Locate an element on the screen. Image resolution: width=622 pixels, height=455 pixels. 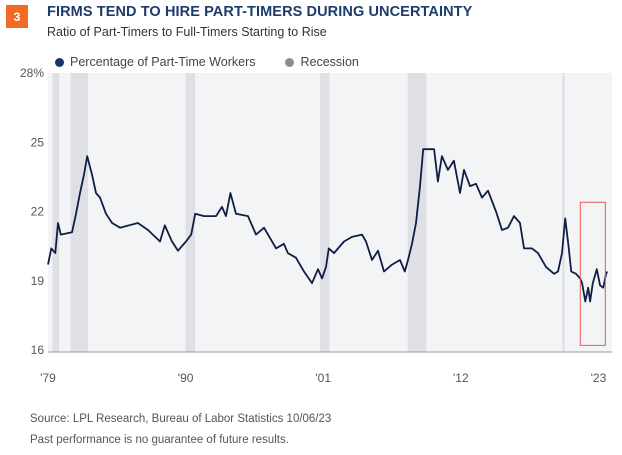
x-tick-label: '79 is located at coordinates (48, 378).